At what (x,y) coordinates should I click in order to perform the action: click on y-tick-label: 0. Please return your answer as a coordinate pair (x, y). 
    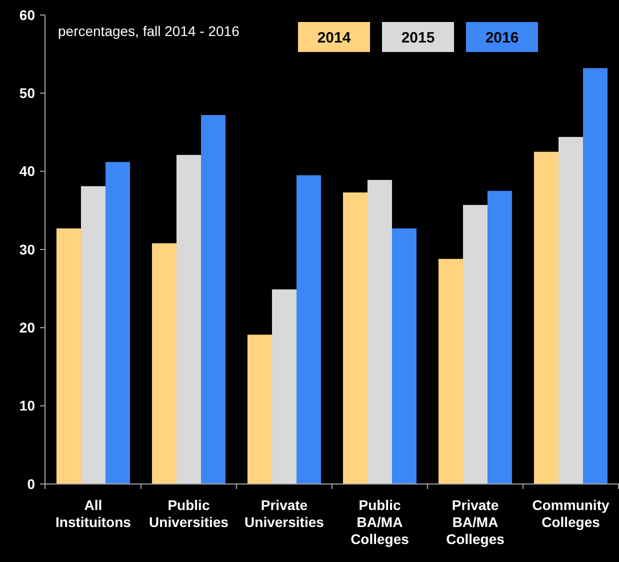
    Looking at the image, I should click on (31, 484).